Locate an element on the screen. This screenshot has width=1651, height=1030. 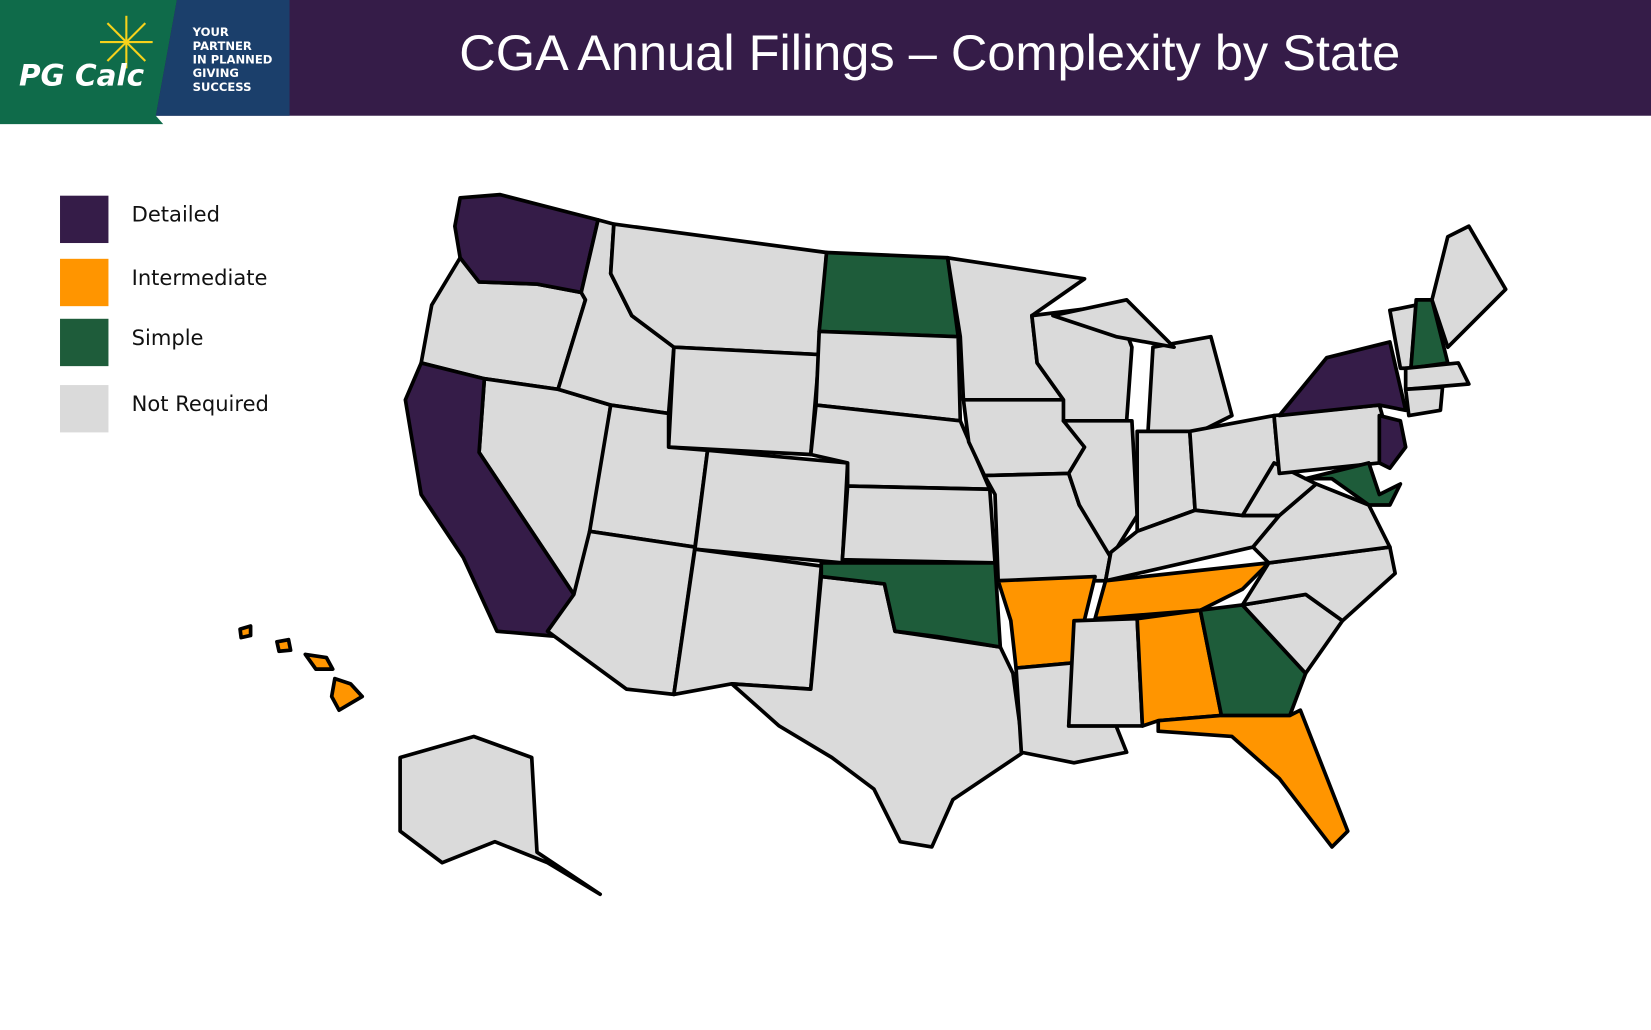
legend-label: Simple is located at coordinates (168, 337).